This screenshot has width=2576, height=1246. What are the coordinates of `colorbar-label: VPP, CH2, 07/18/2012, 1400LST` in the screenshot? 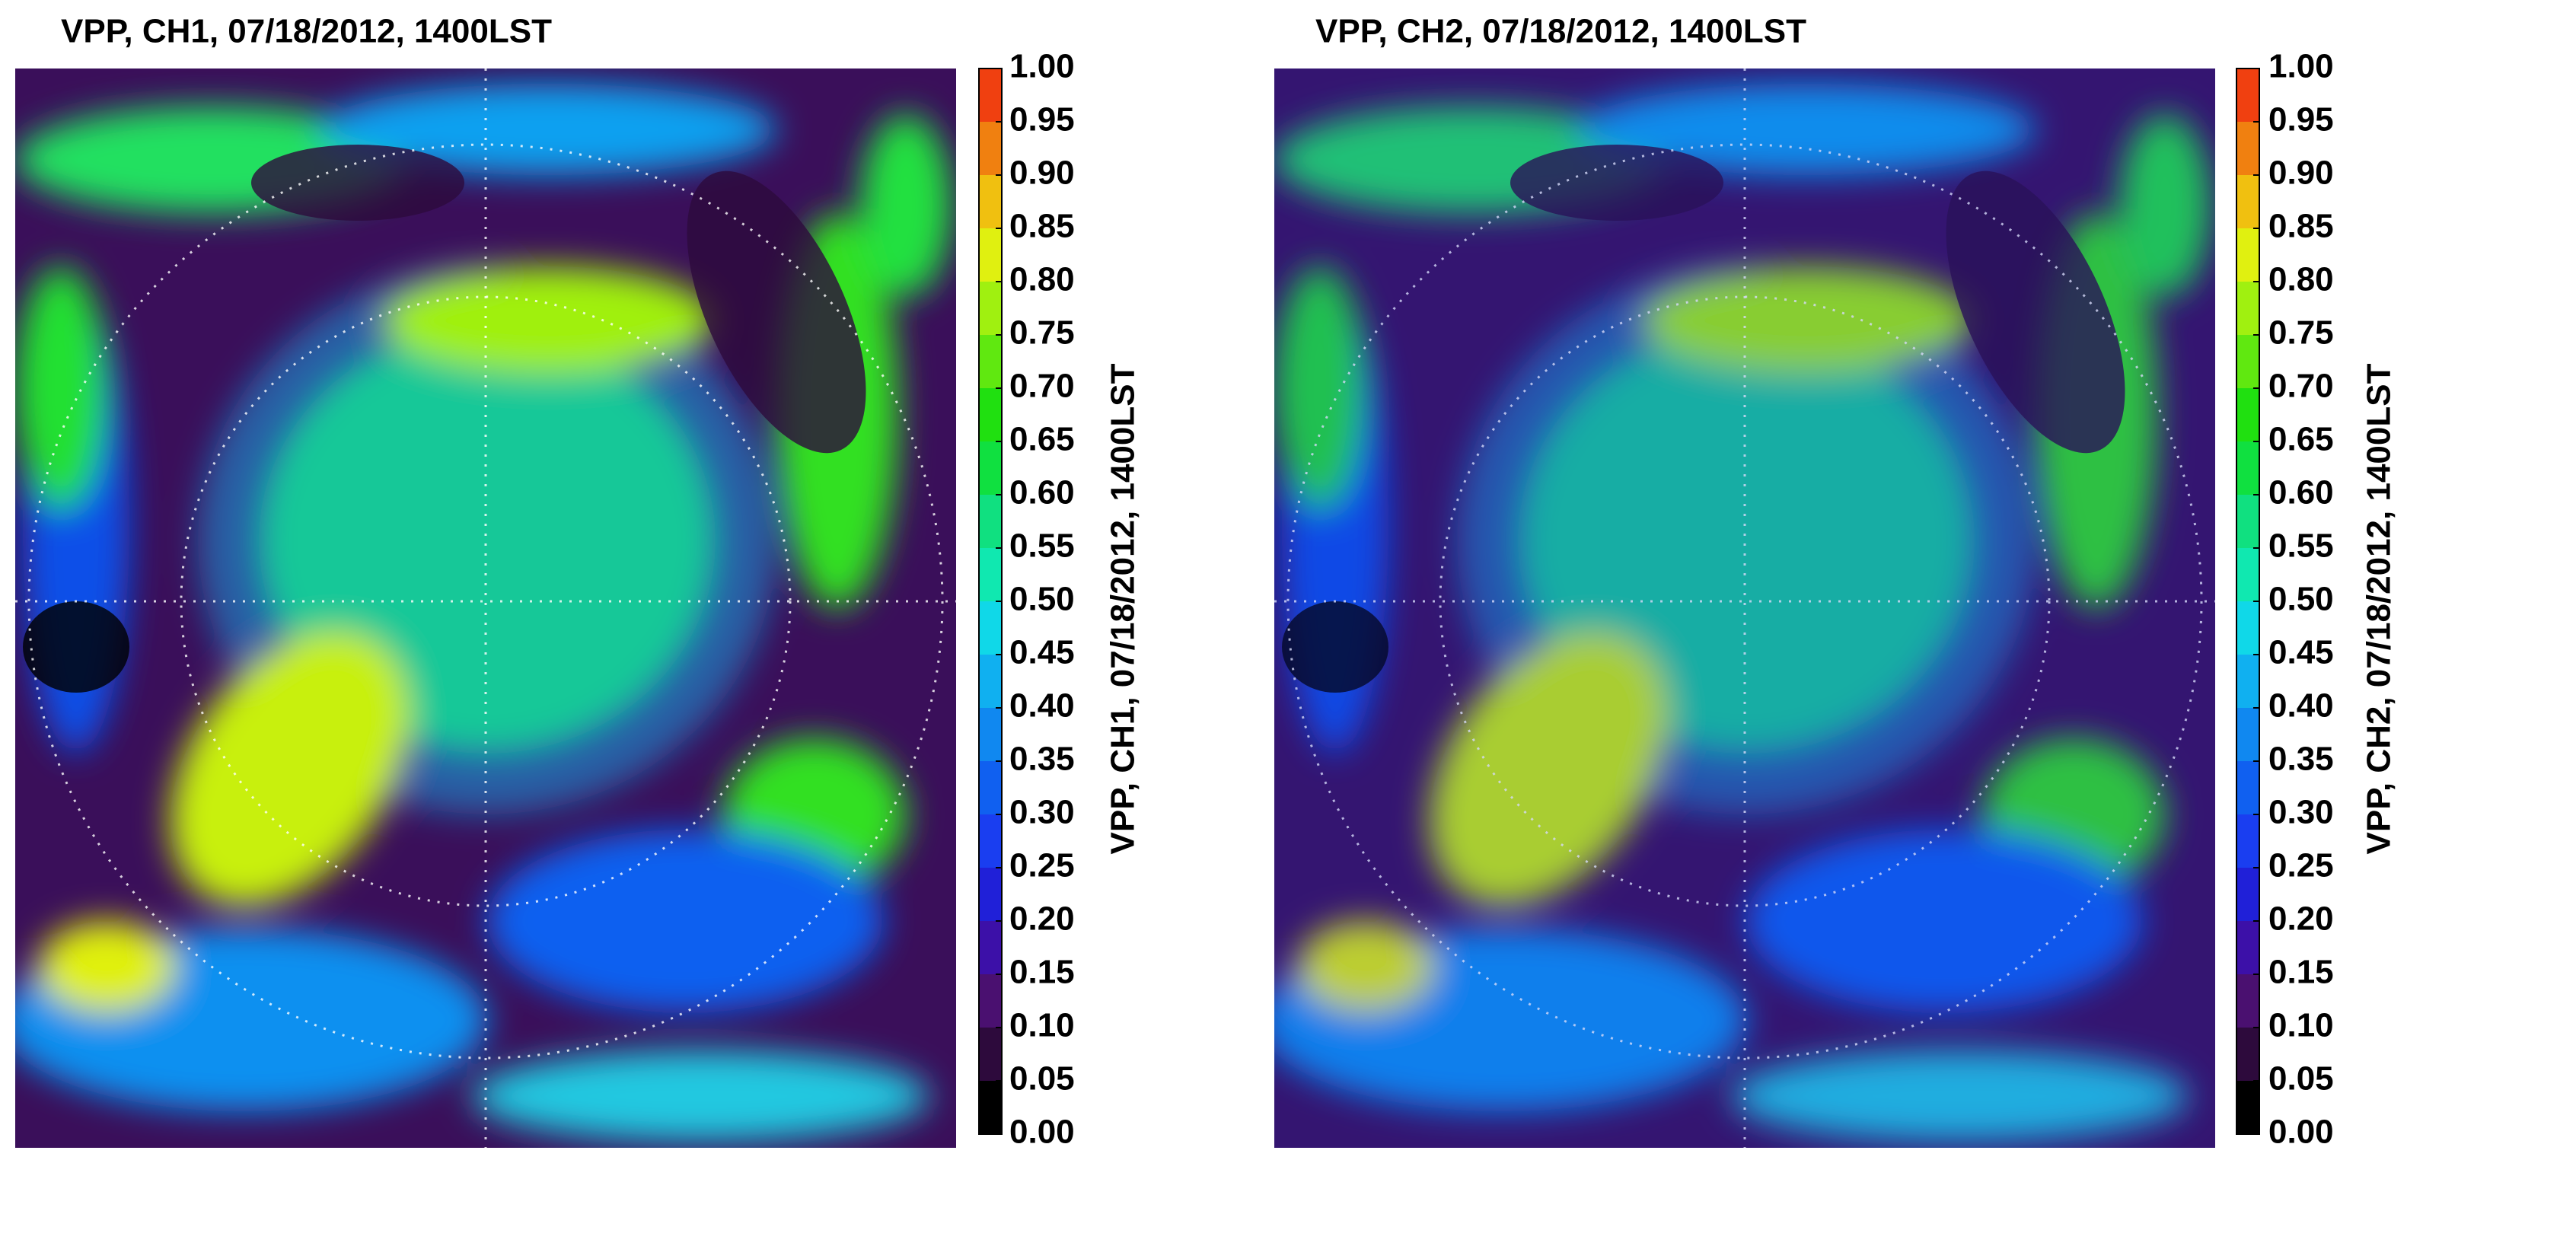 It's located at (2379, 608).